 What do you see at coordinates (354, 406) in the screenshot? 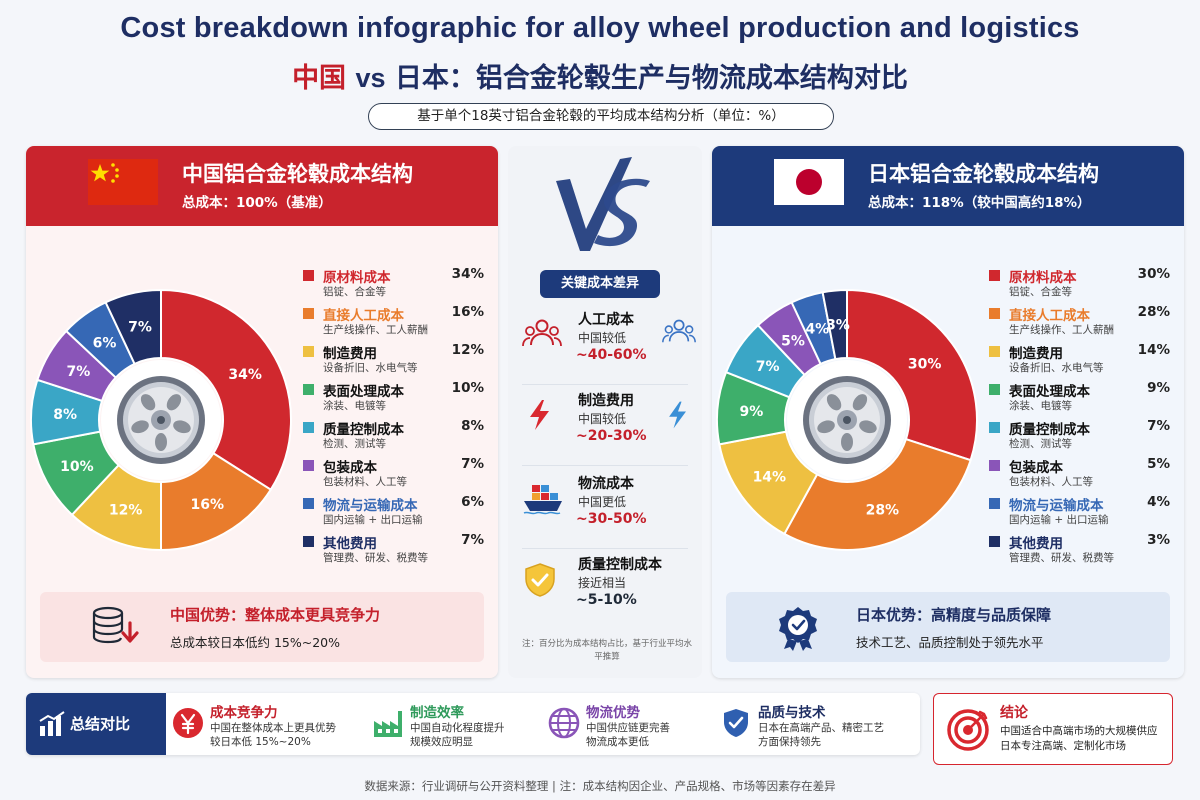
I see `legend-desc: 涂装、电镀等` at bounding box center [354, 406].